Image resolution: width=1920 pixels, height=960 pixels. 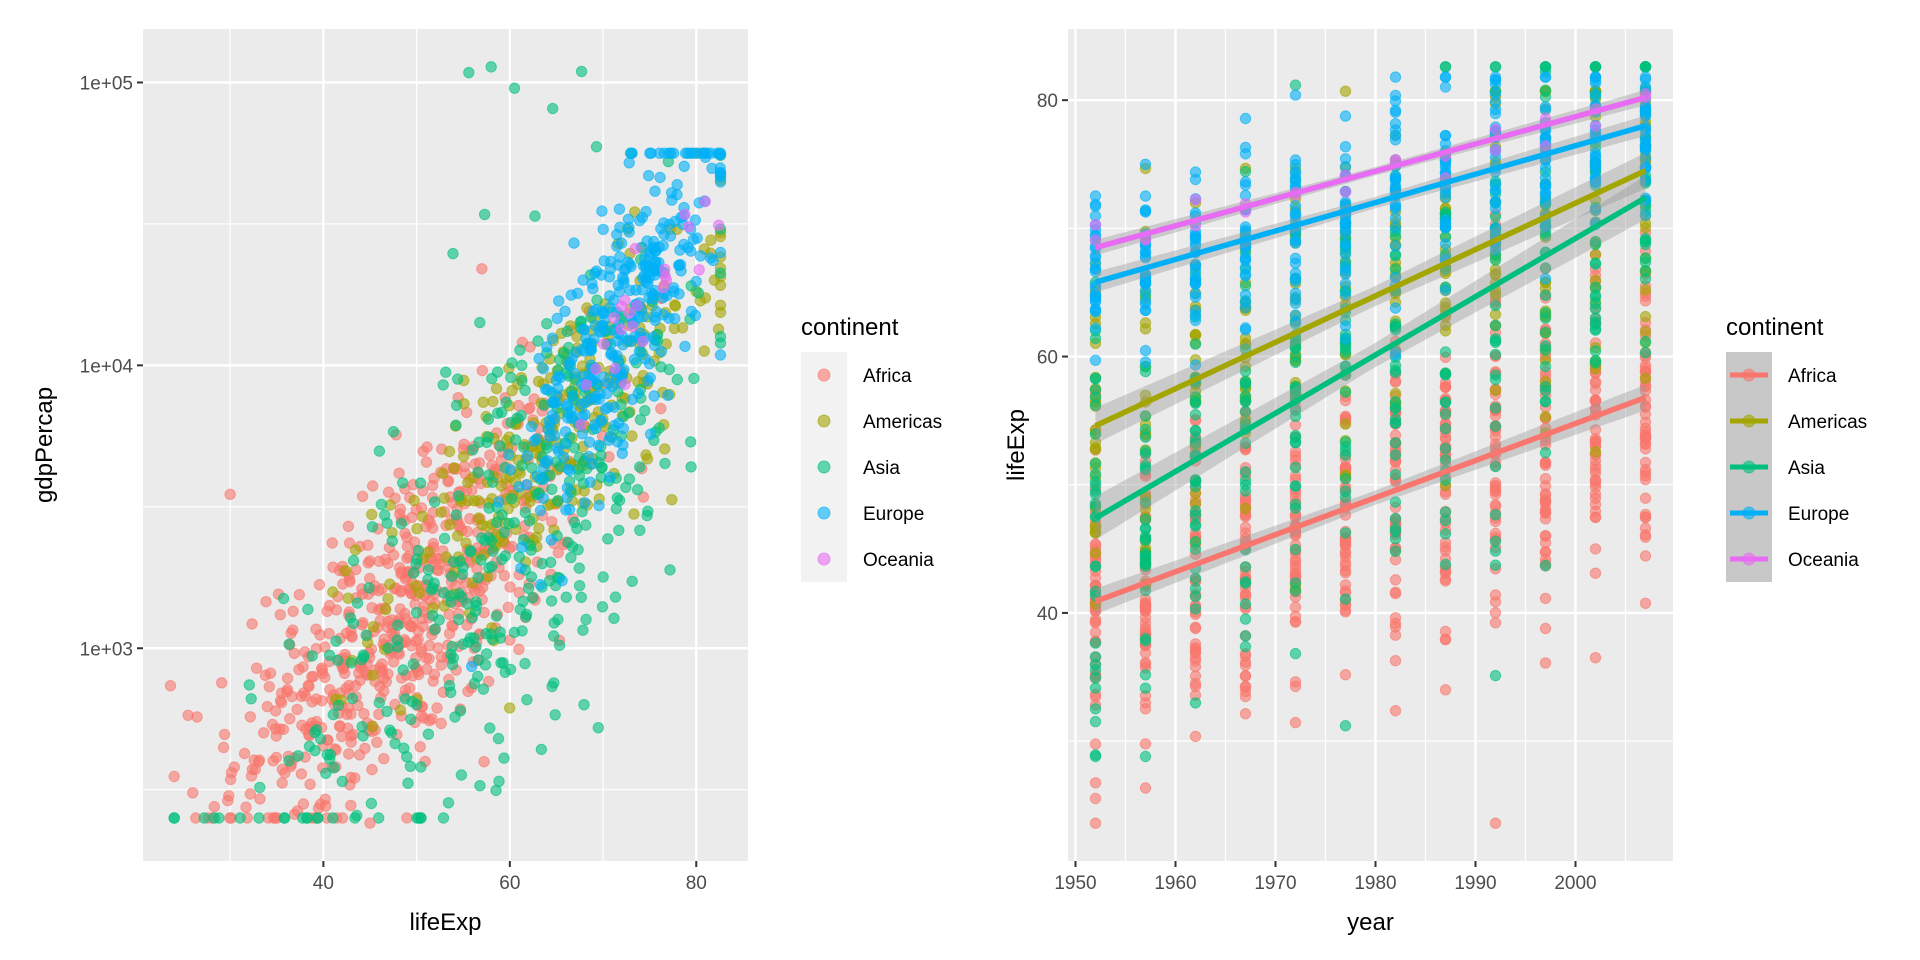 I want to click on right-point-oceania, so click(x=1345, y=192).